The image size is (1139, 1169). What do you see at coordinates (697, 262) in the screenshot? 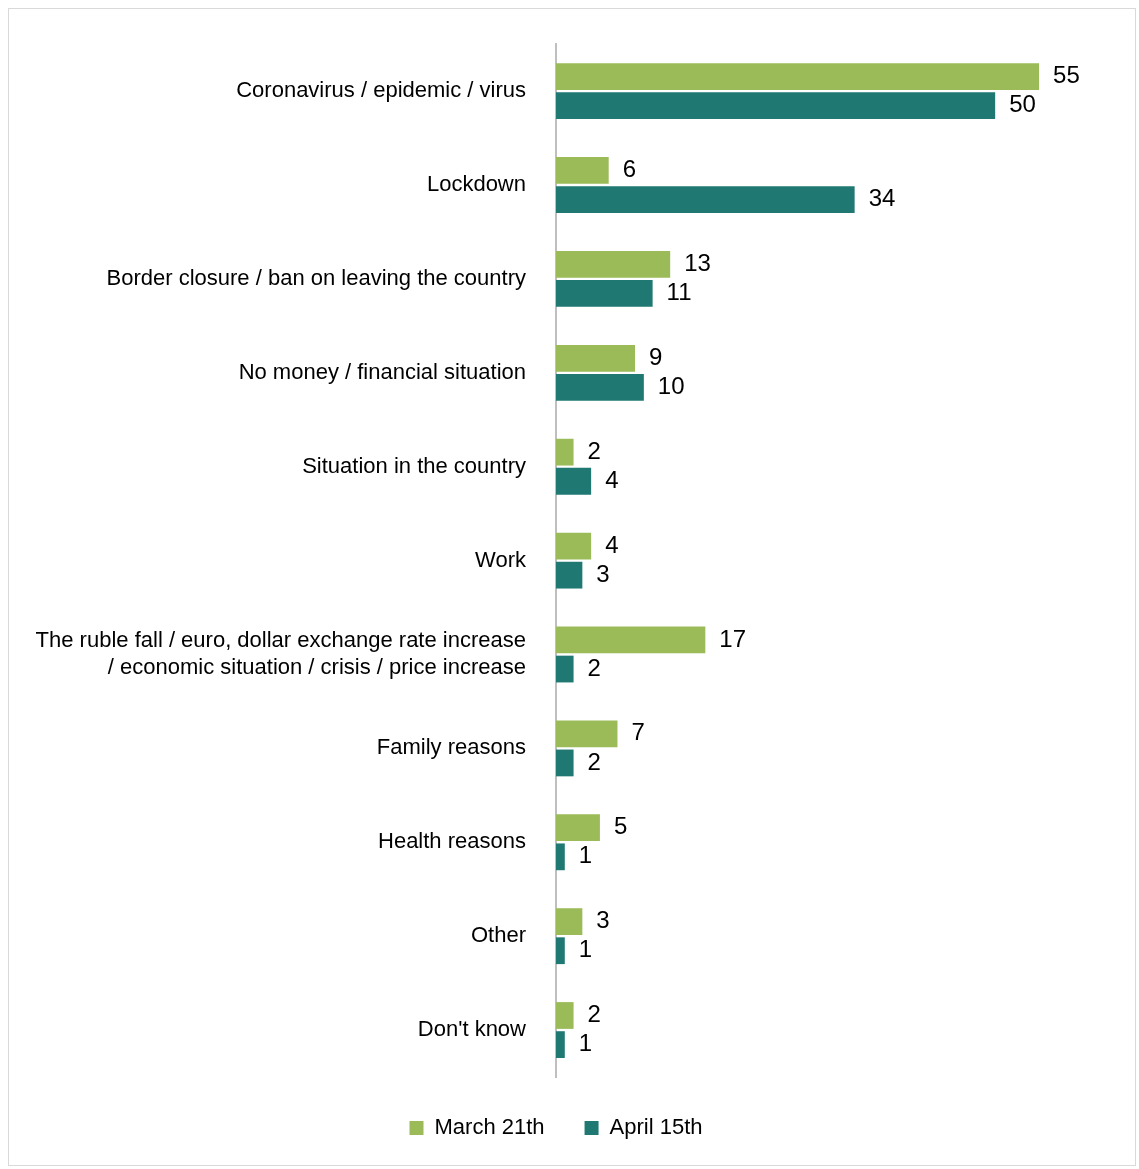
I see `data-label: 13` at bounding box center [697, 262].